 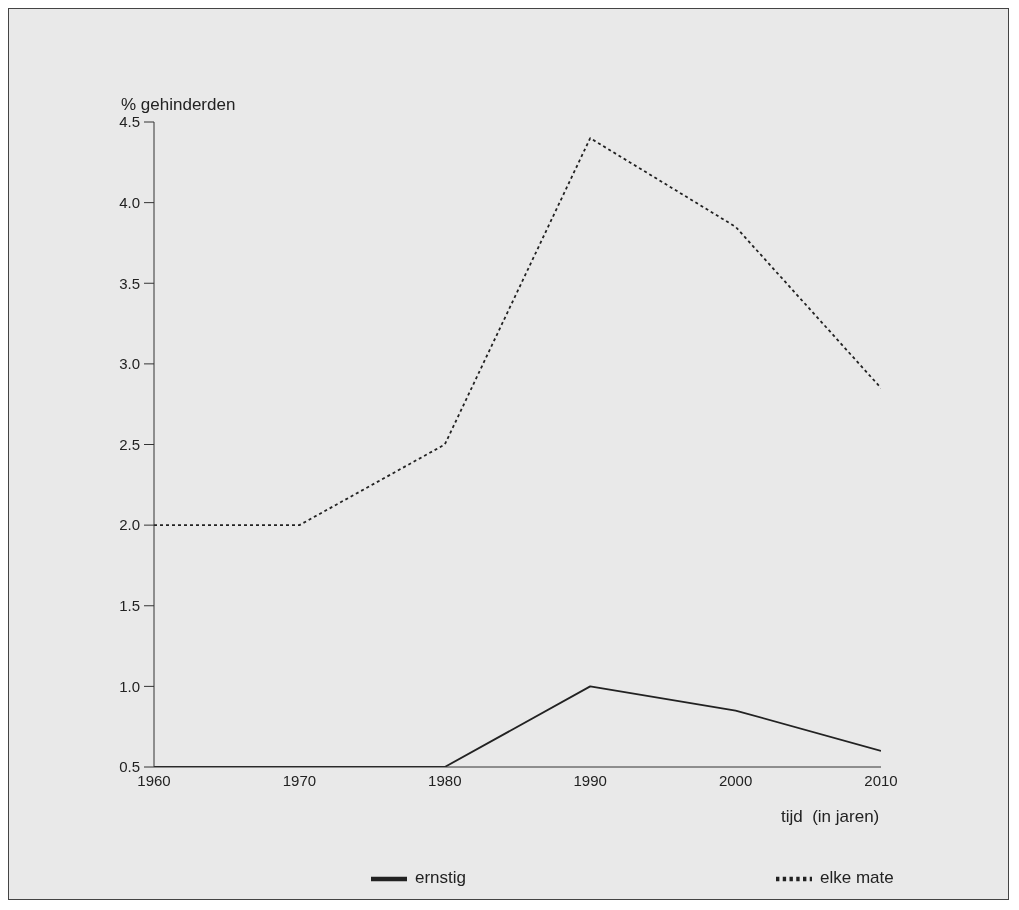 I want to click on y-tick-label: 4.5, so click(x=129, y=122).